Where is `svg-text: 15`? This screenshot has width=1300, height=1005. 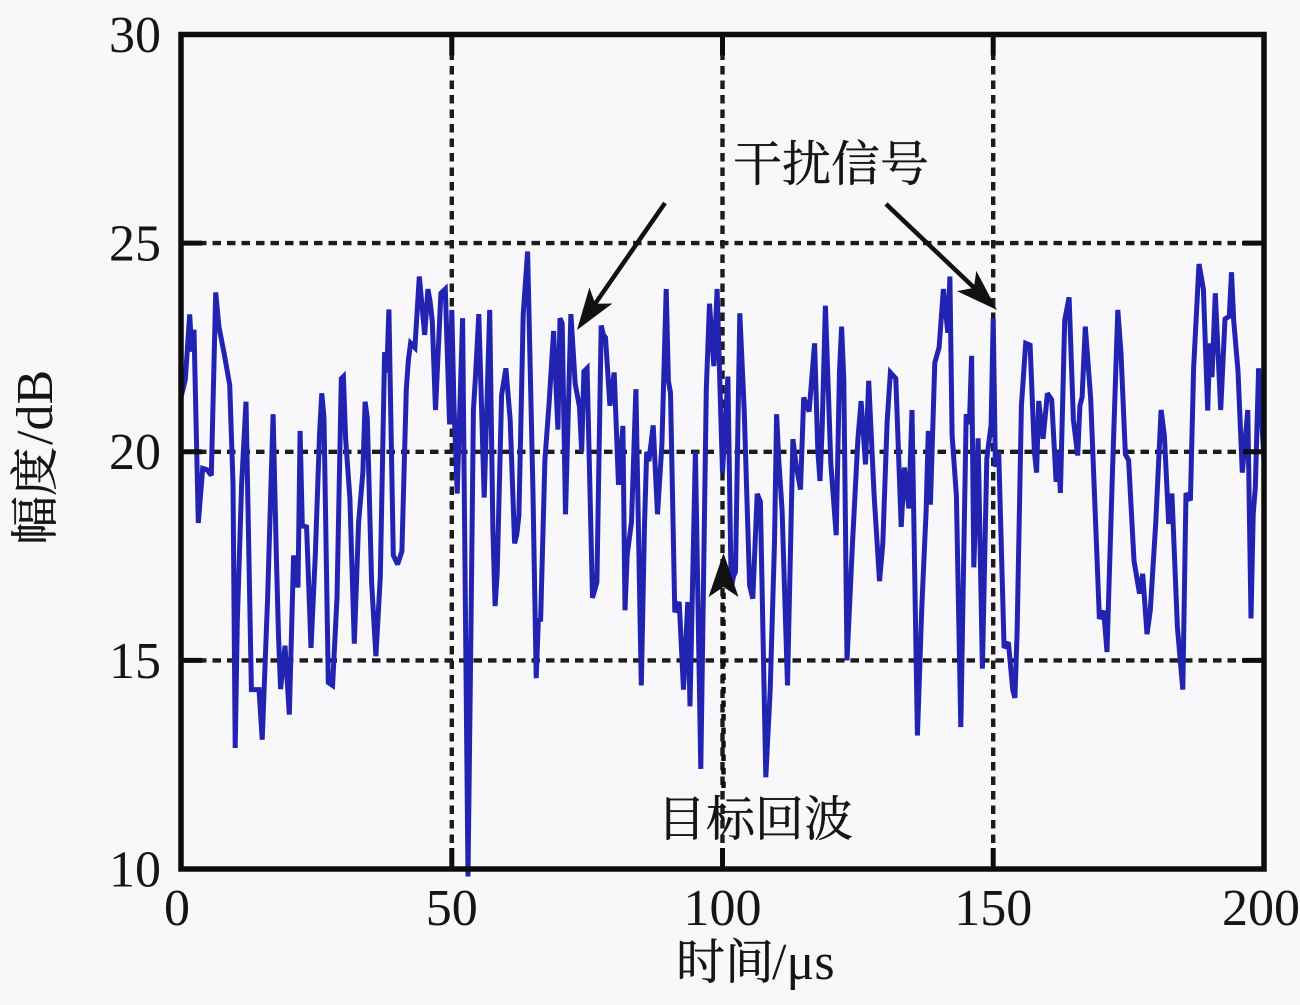 svg-text: 15 is located at coordinates (135, 661).